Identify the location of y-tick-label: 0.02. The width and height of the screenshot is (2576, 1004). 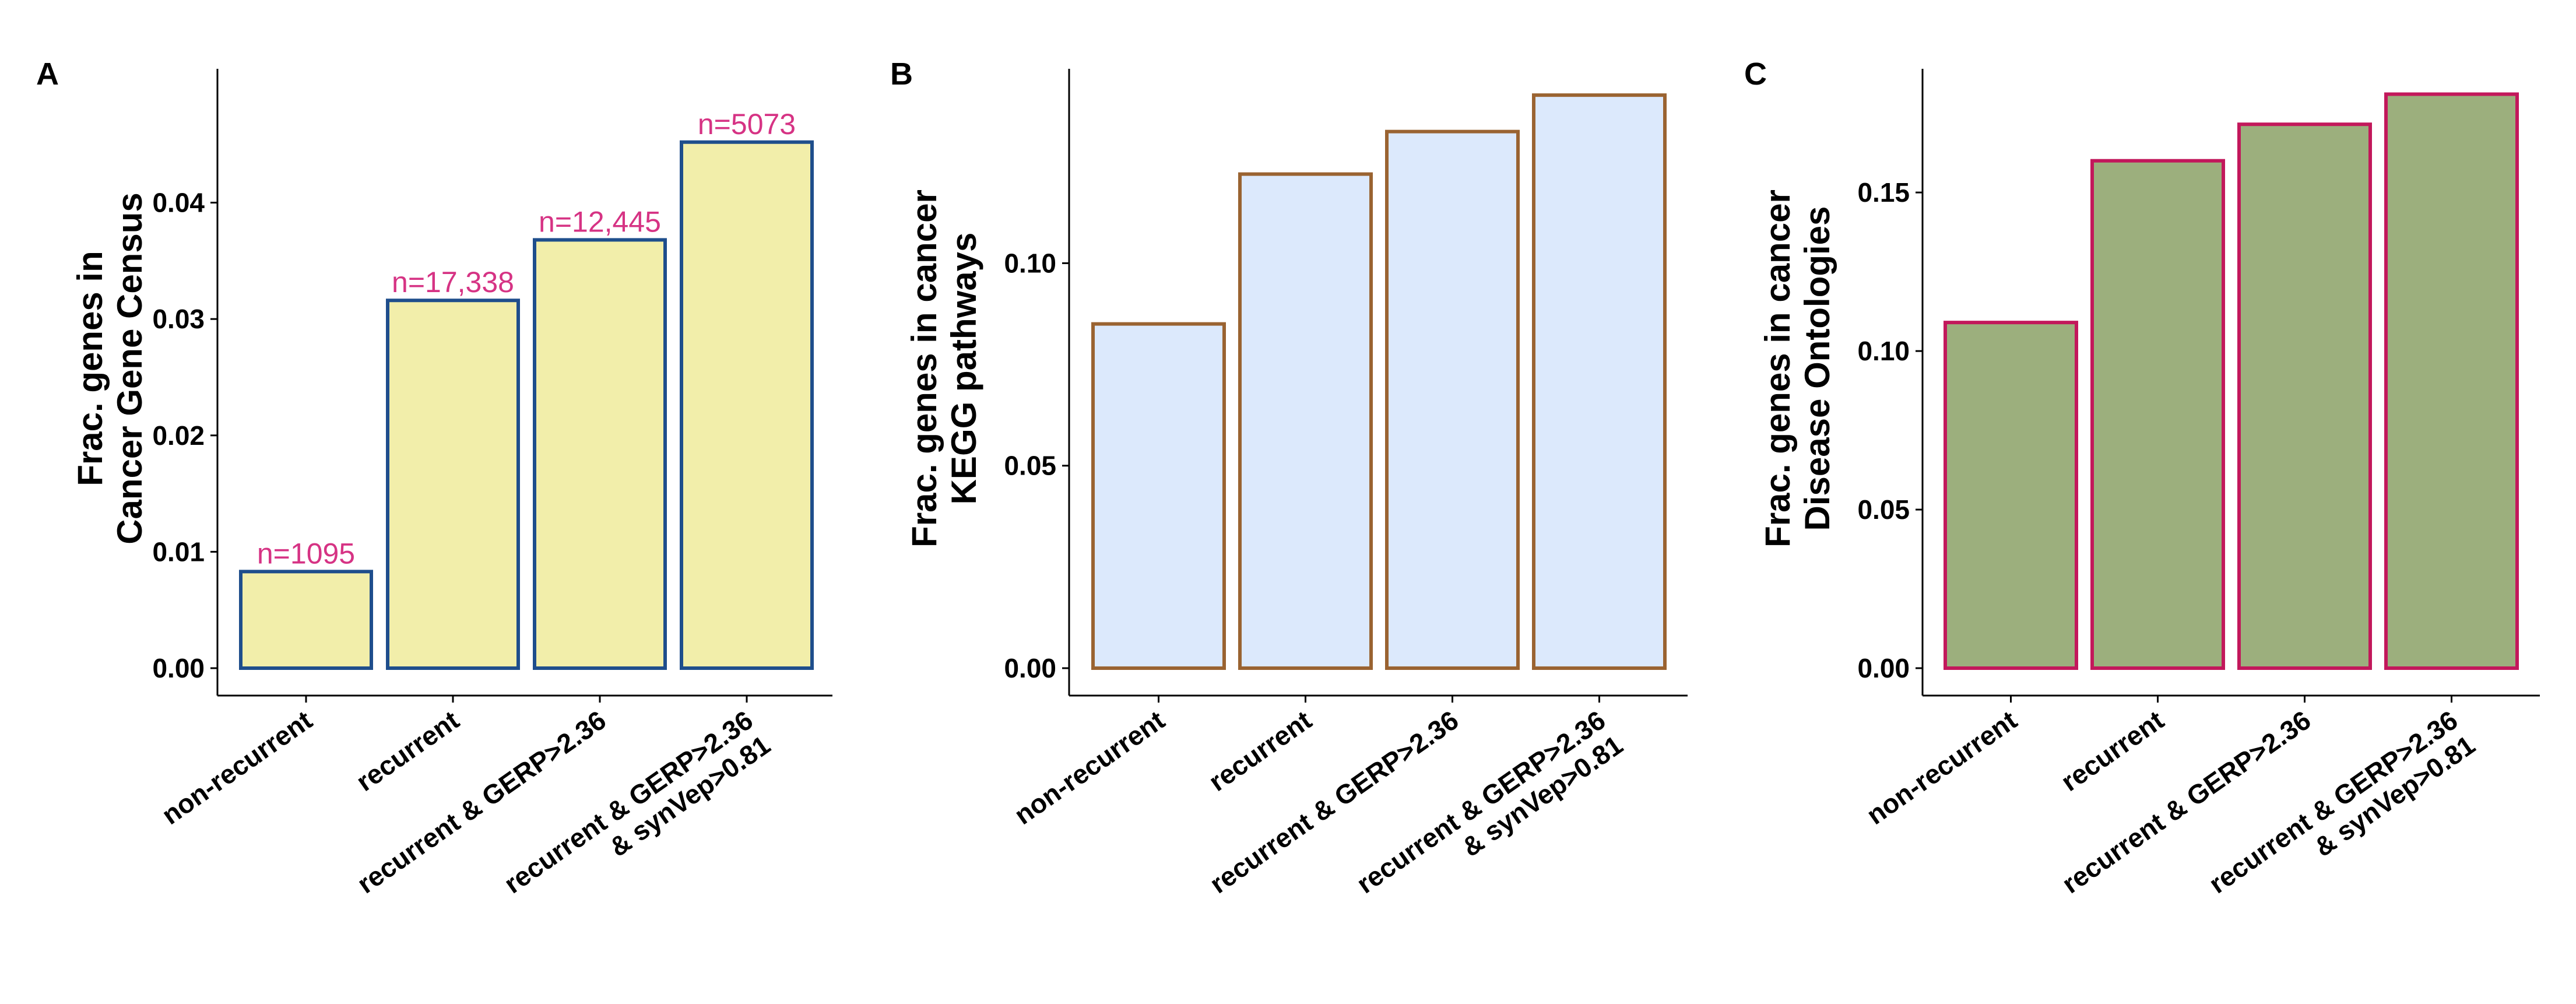
(178, 435).